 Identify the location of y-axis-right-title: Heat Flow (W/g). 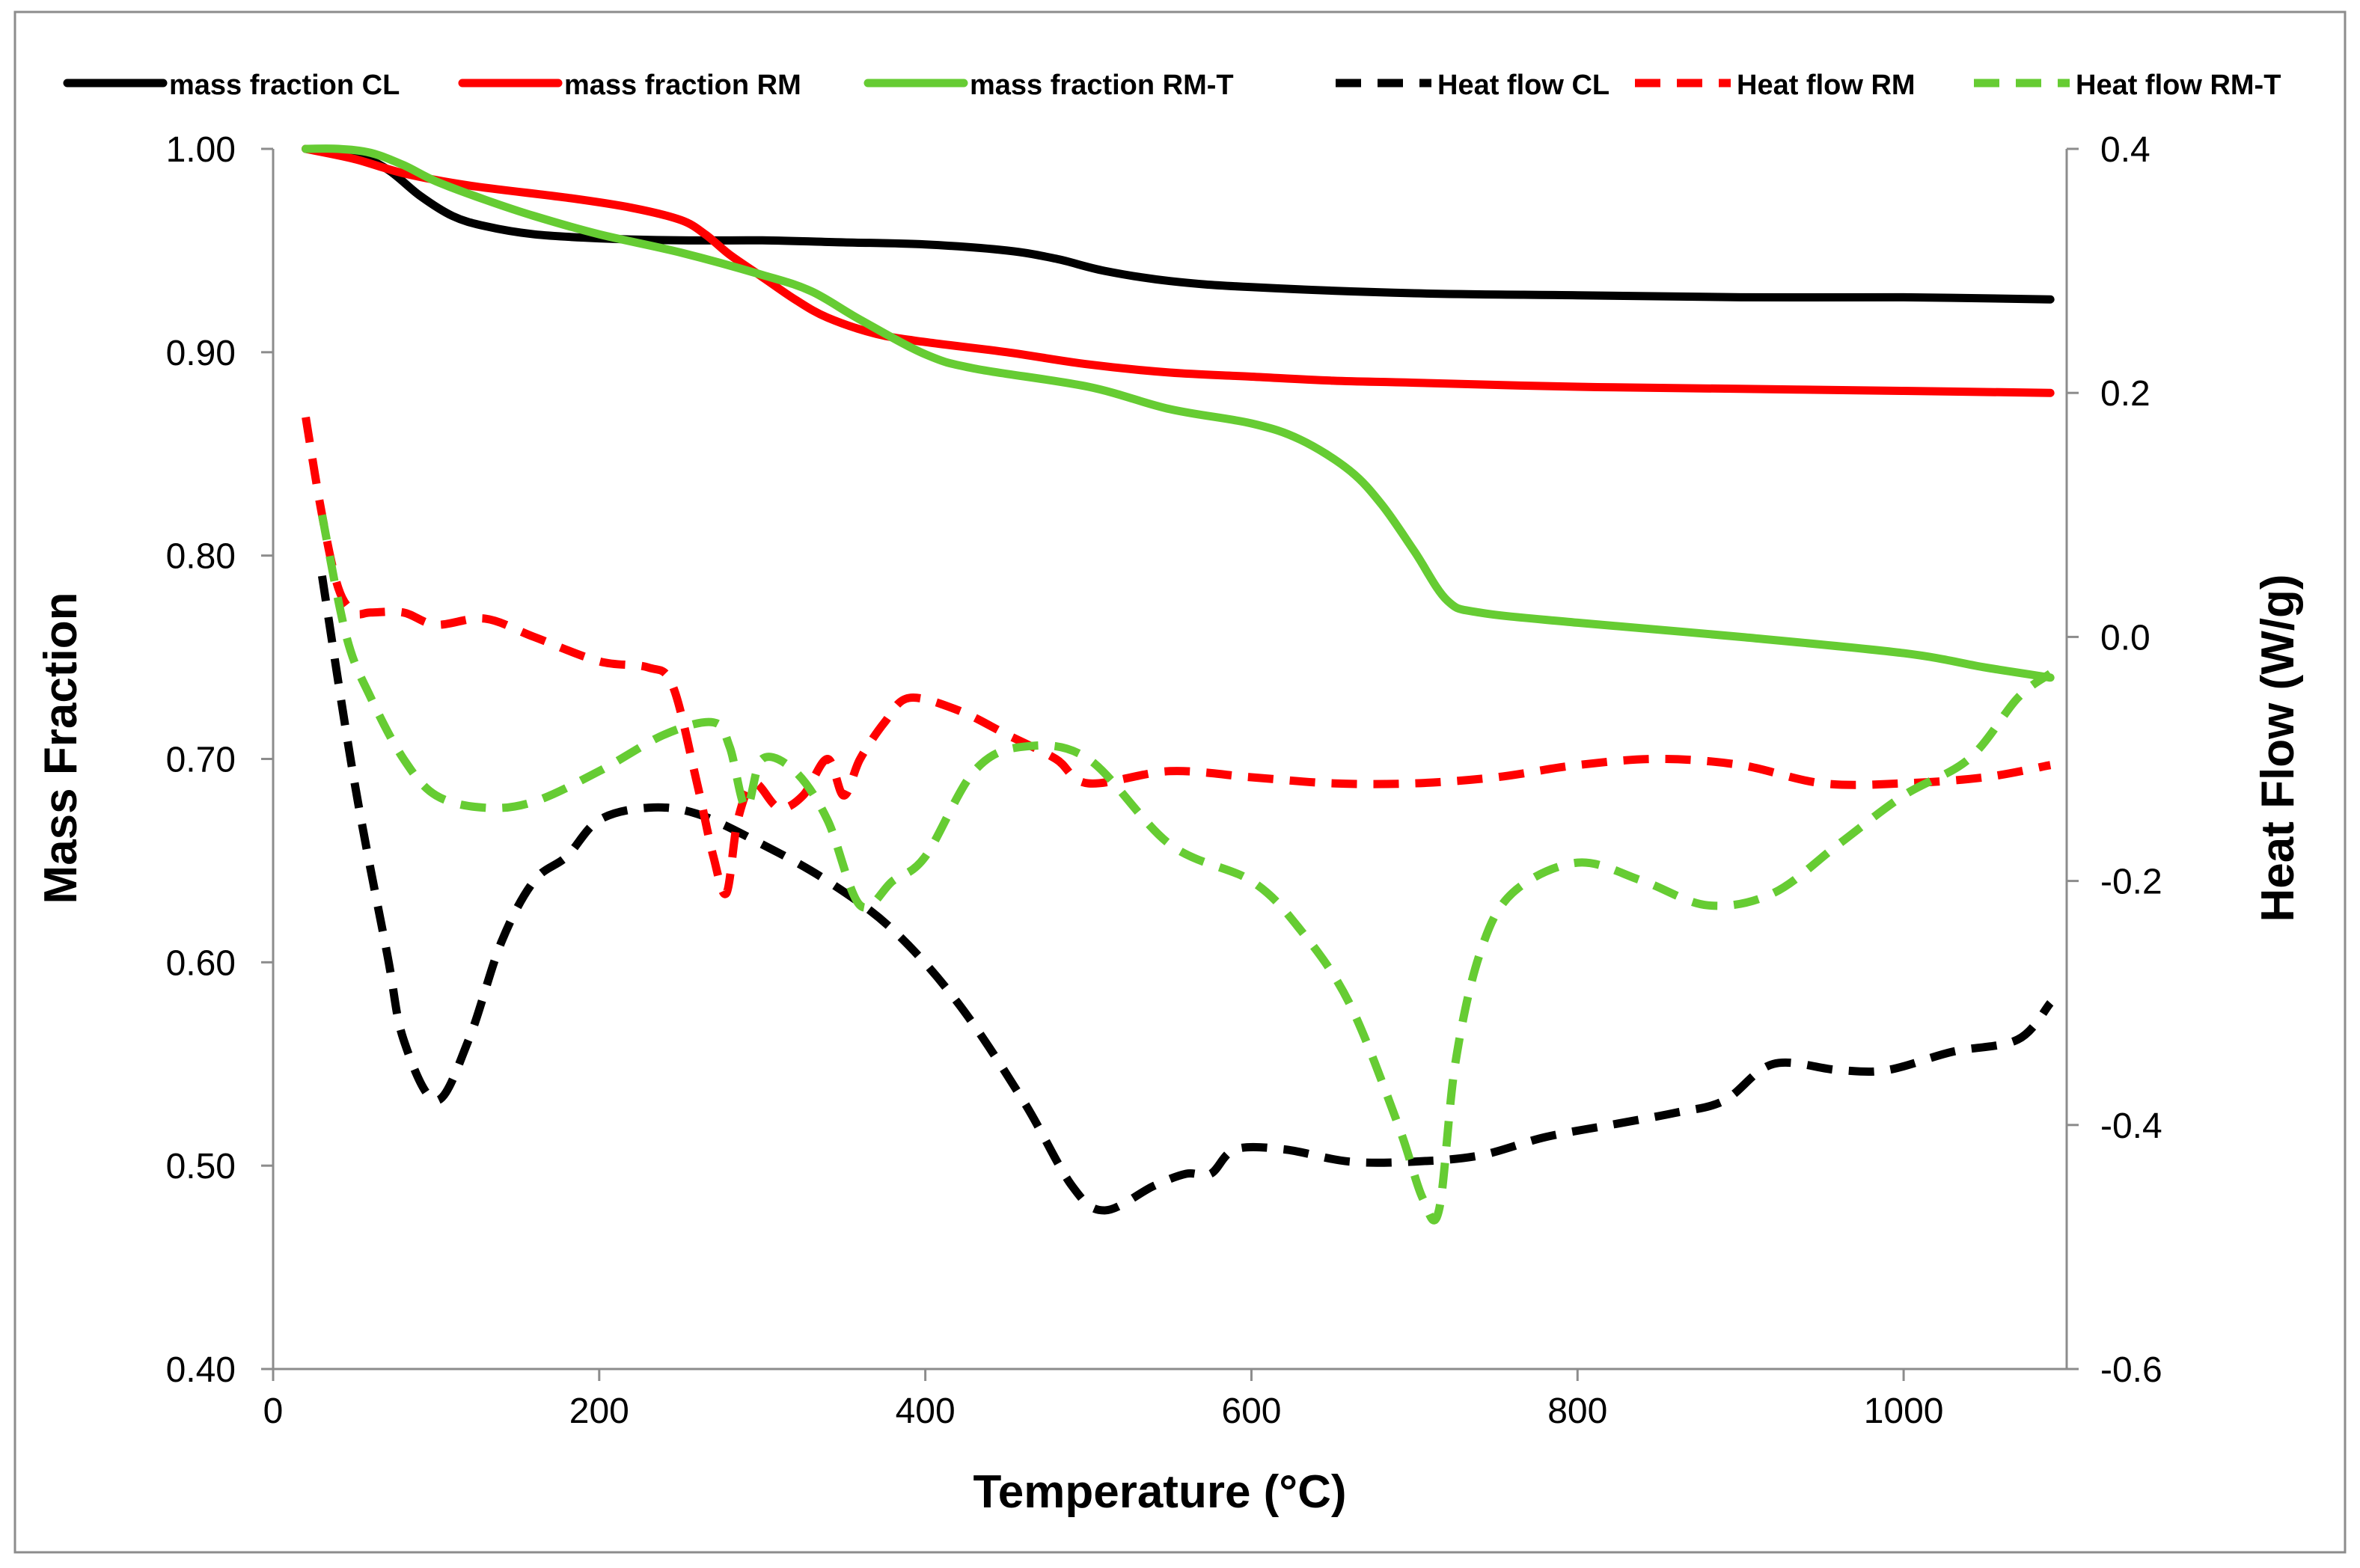
(2278, 749).